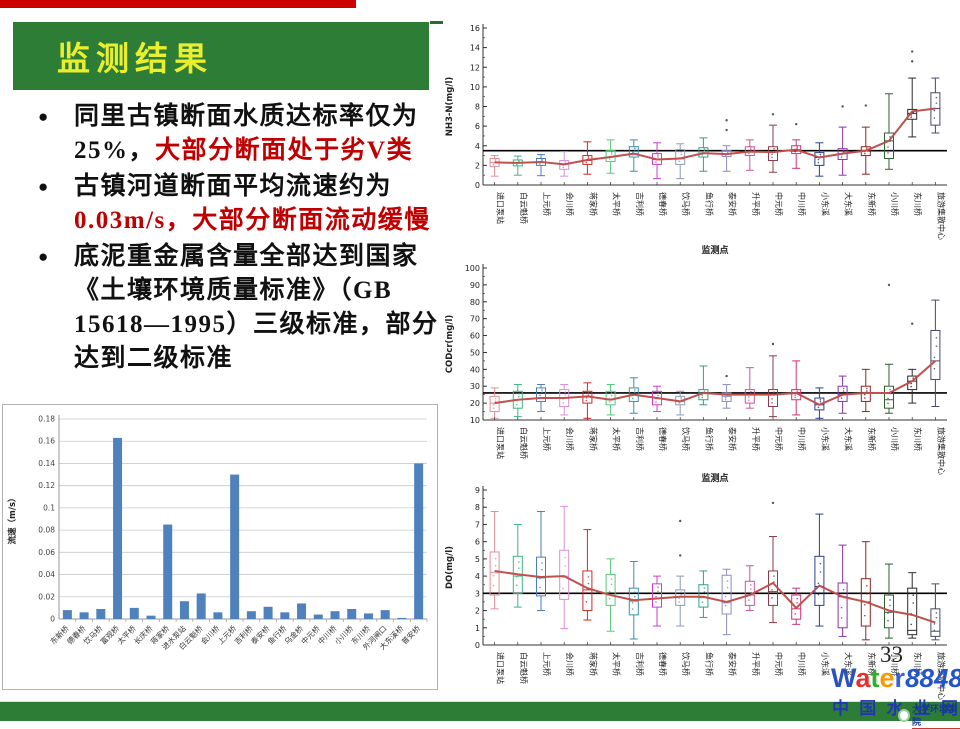 This screenshot has width=960, height=729. Describe the element at coordinates (450, 107) in the screenshot. I see `y-axis-label: NH3-N(mg/l)` at that location.